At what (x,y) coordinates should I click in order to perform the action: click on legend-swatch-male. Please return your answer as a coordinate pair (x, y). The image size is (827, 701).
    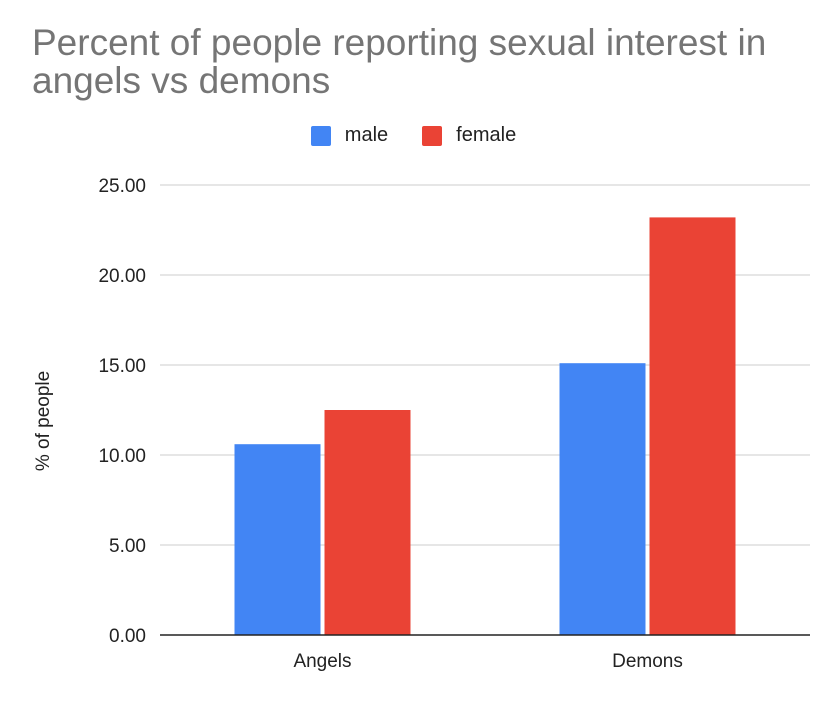
    Looking at the image, I should click on (320, 135).